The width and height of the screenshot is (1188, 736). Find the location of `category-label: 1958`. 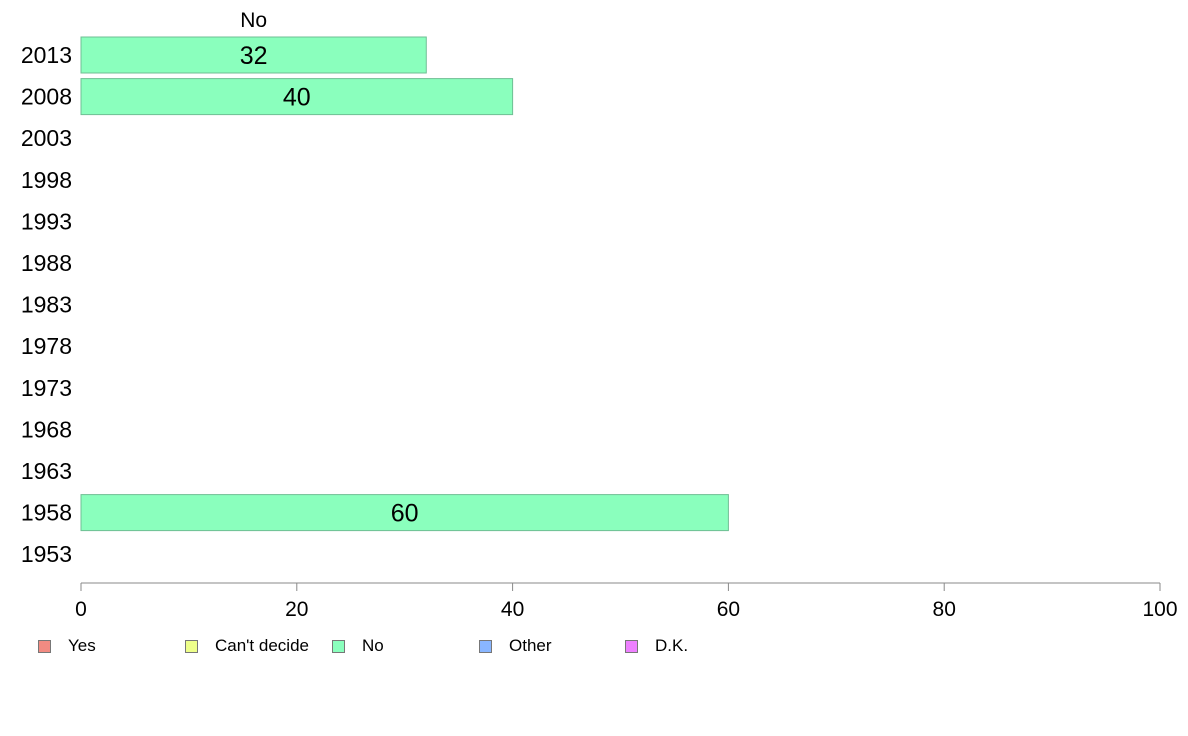

category-label: 1958 is located at coordinates (46, 513).